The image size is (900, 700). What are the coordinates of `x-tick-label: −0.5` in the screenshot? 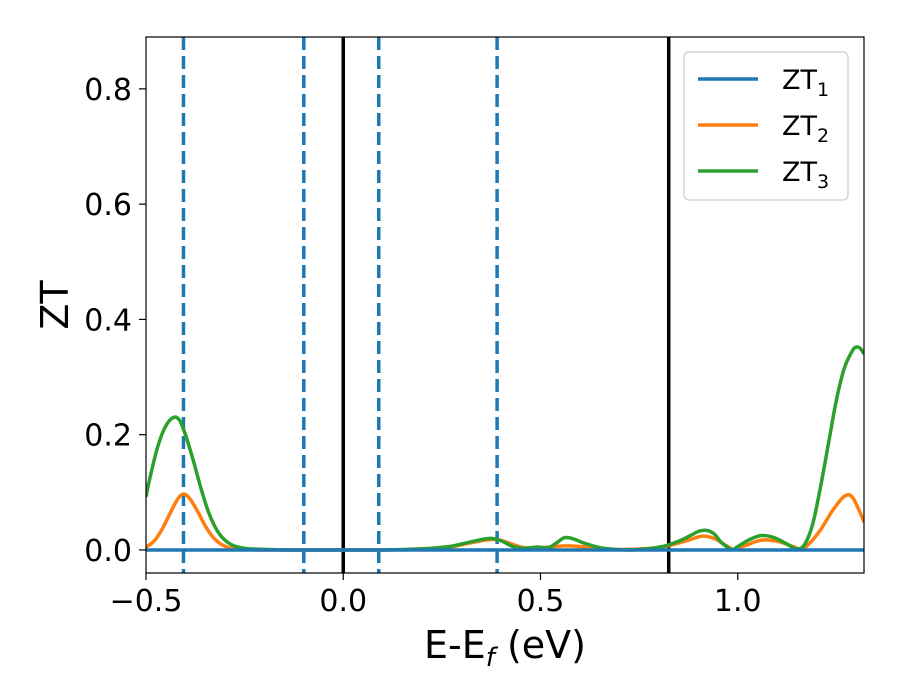 It's located at (146, 601).